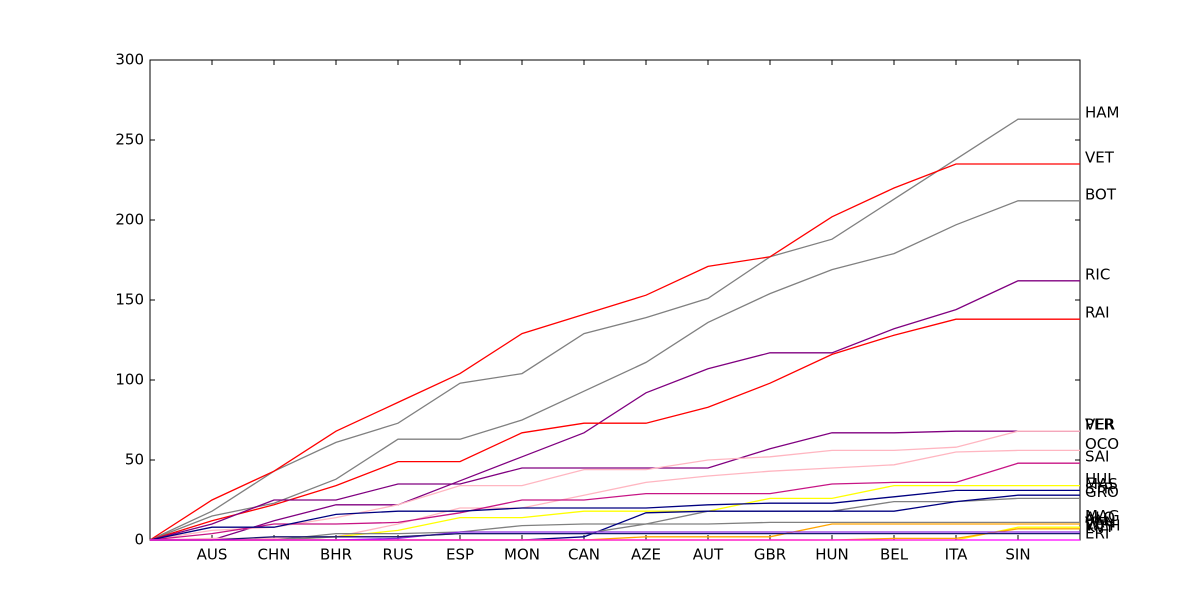  I want to click on x-tick-label: BHR, so click(336, 555).